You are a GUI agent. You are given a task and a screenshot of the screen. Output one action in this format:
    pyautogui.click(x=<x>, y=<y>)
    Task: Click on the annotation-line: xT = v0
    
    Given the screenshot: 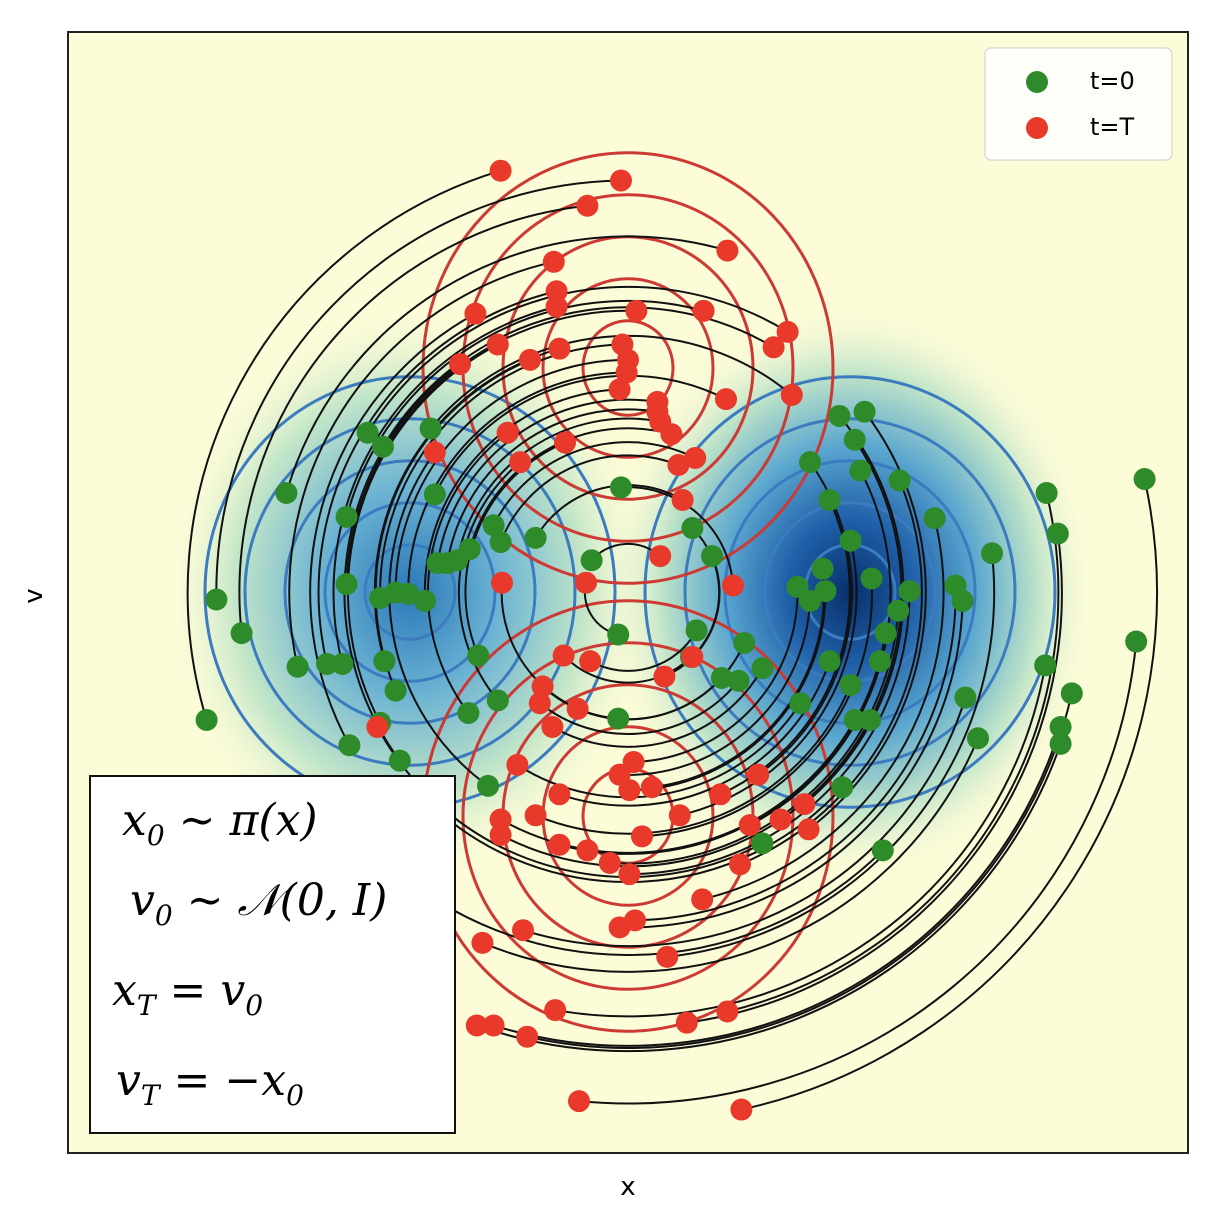 What is the action you would take?
    pyautogui.click(x=187, y=993)
    